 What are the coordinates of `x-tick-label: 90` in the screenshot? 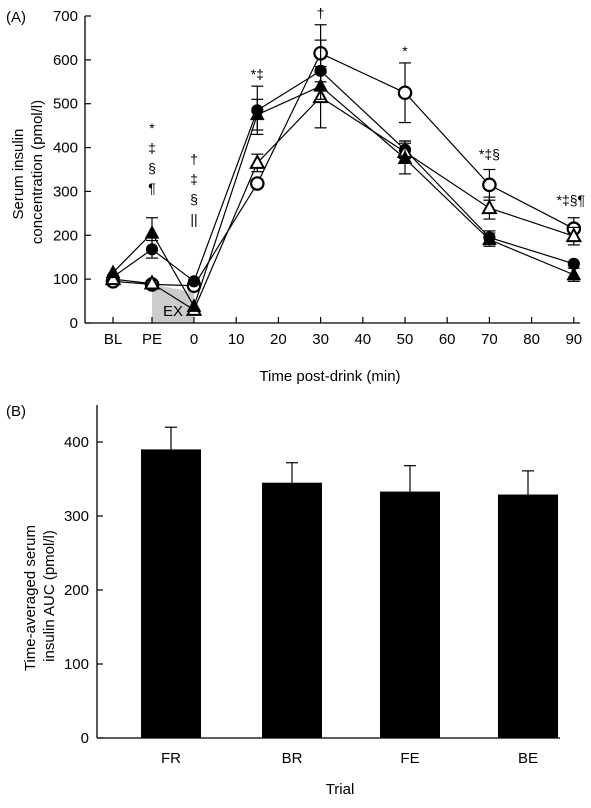 It's located at (573, 339).